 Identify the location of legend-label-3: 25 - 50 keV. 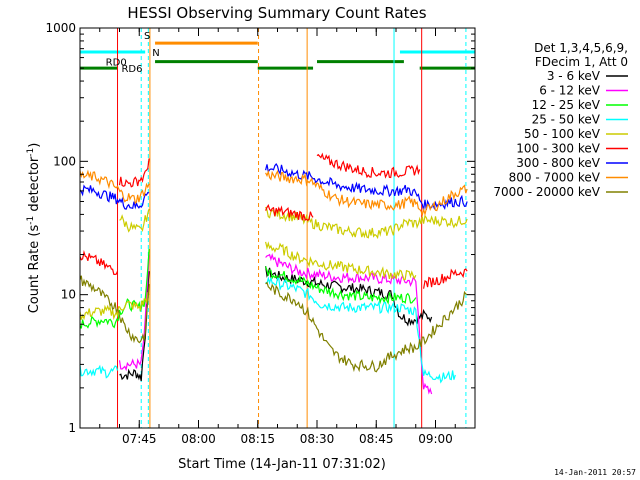
(566, 120).